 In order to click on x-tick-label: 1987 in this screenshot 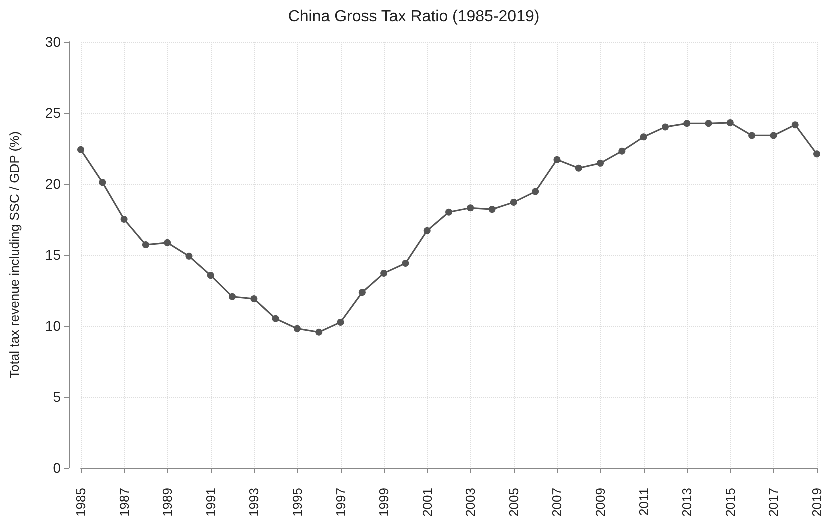, I will do `click(124, 502)`.